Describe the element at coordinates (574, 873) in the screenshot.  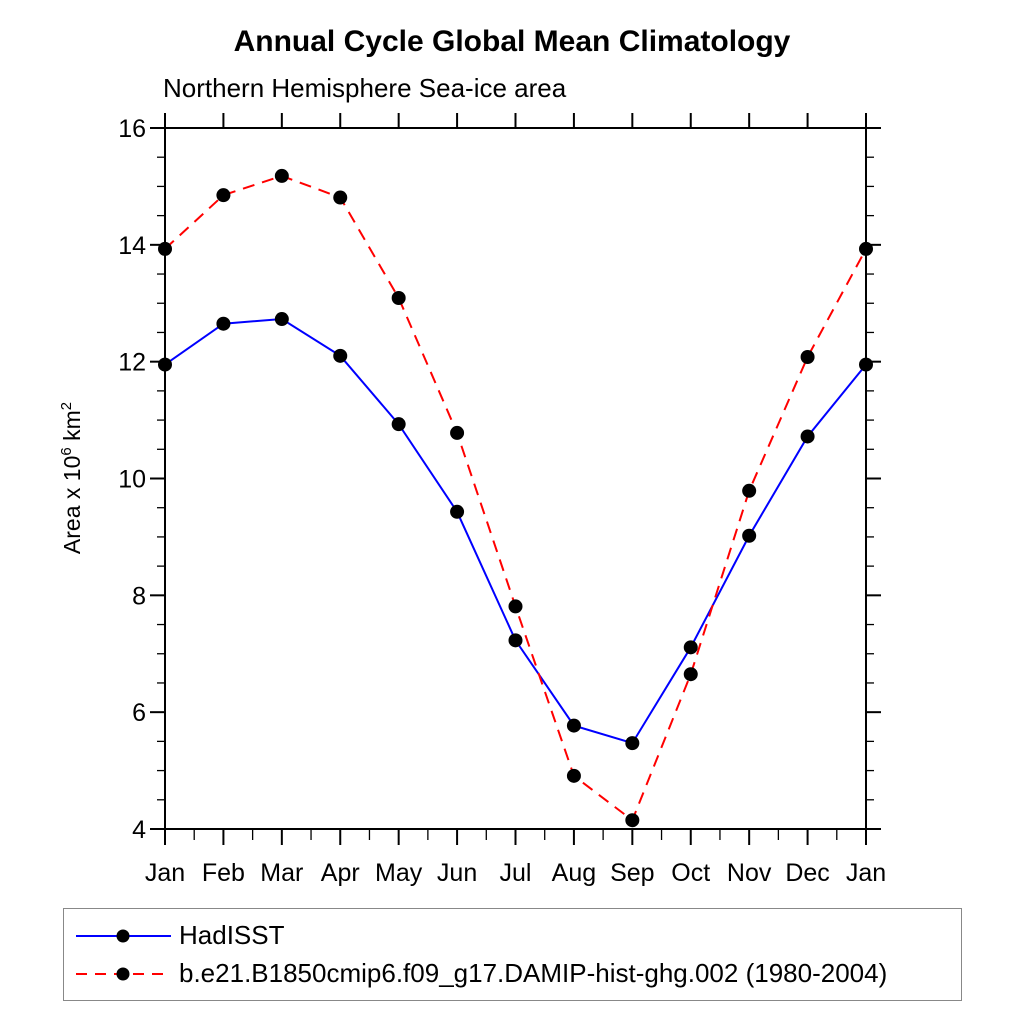
I see `x-tick-label: Aug` at that location.